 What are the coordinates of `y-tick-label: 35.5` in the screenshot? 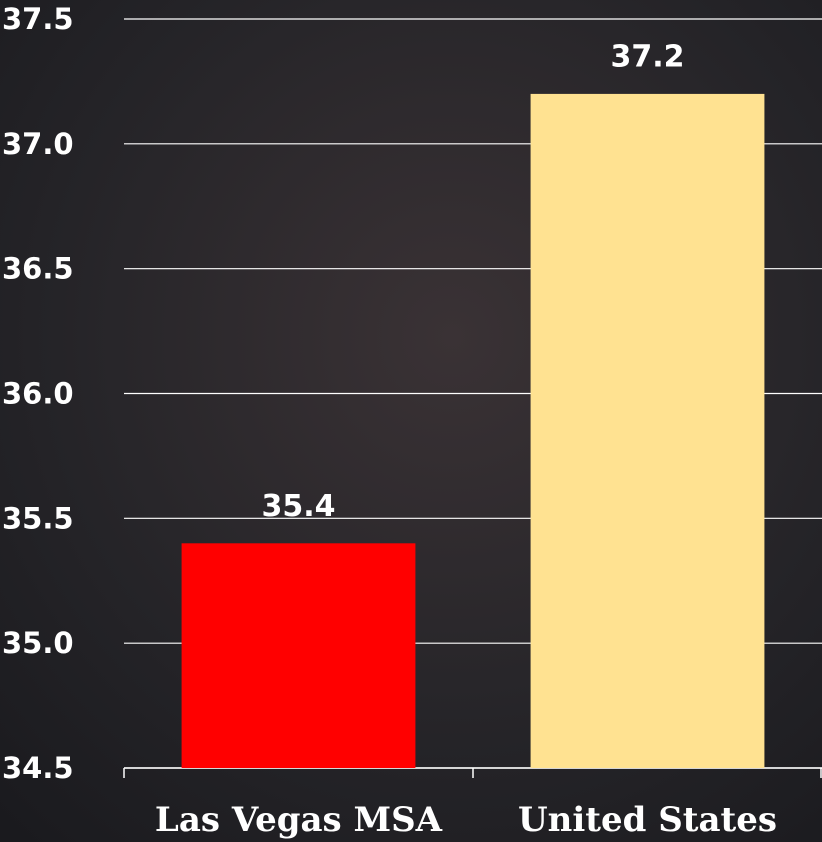 It's located at (38, 518).